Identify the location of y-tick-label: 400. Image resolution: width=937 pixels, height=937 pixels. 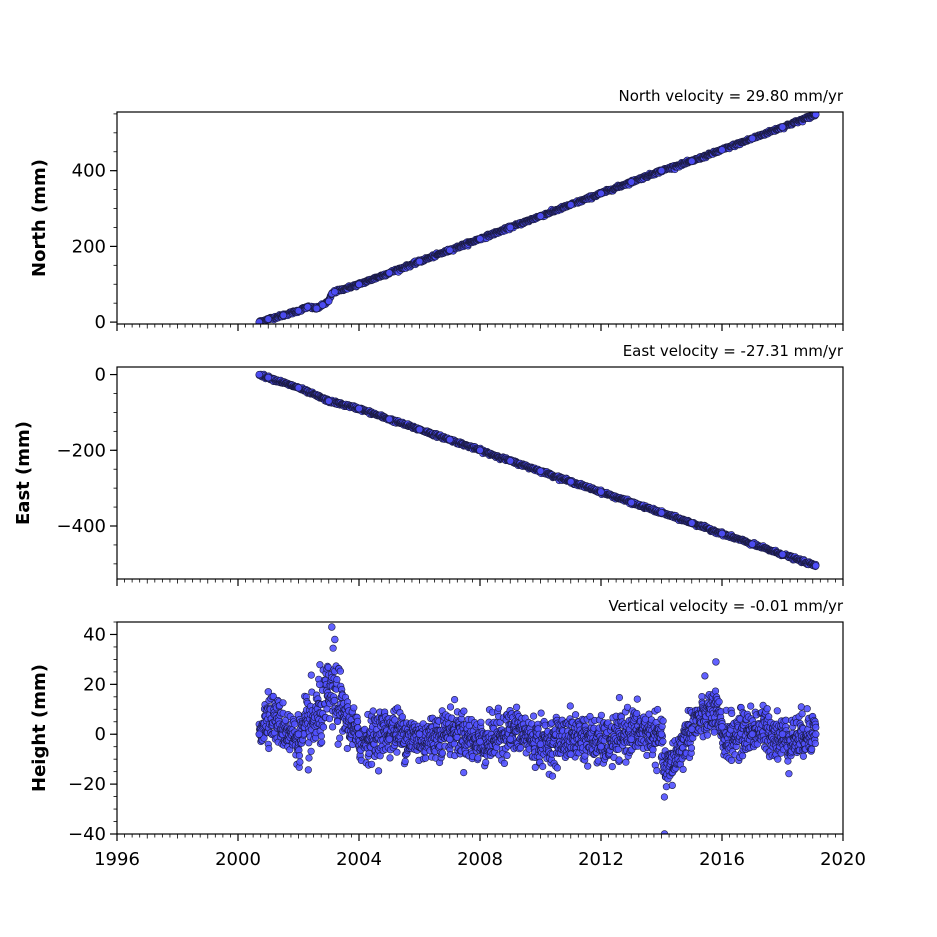
(89, 171).